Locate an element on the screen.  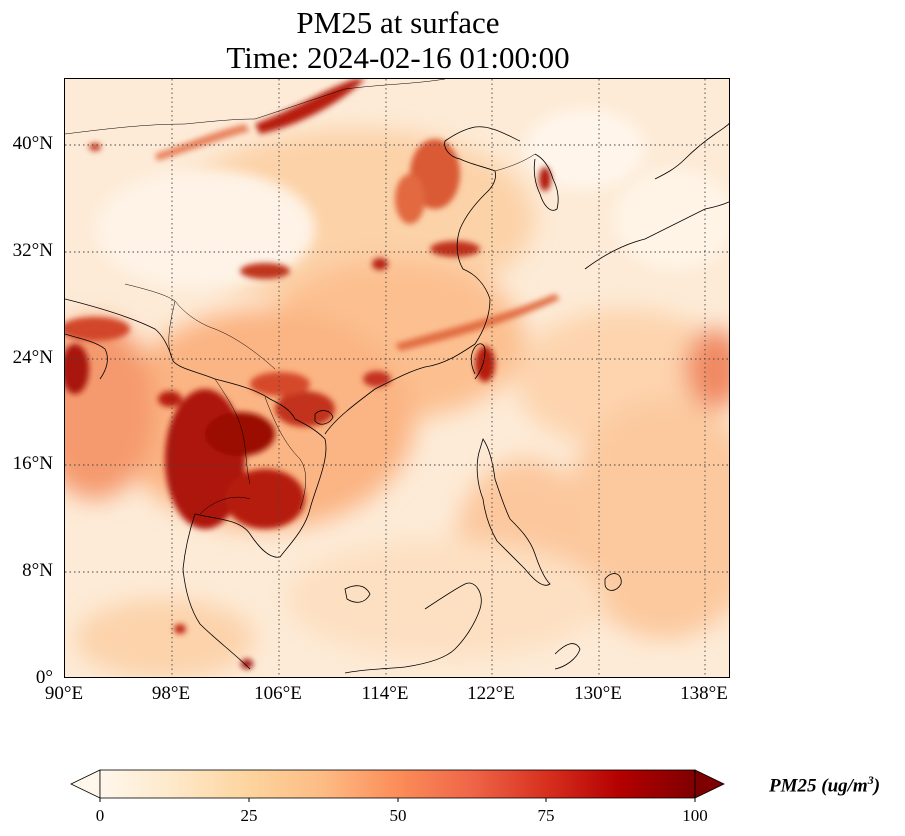
colorbar-title: PM25 (ug/m3) is located at coordinates (824, 785).